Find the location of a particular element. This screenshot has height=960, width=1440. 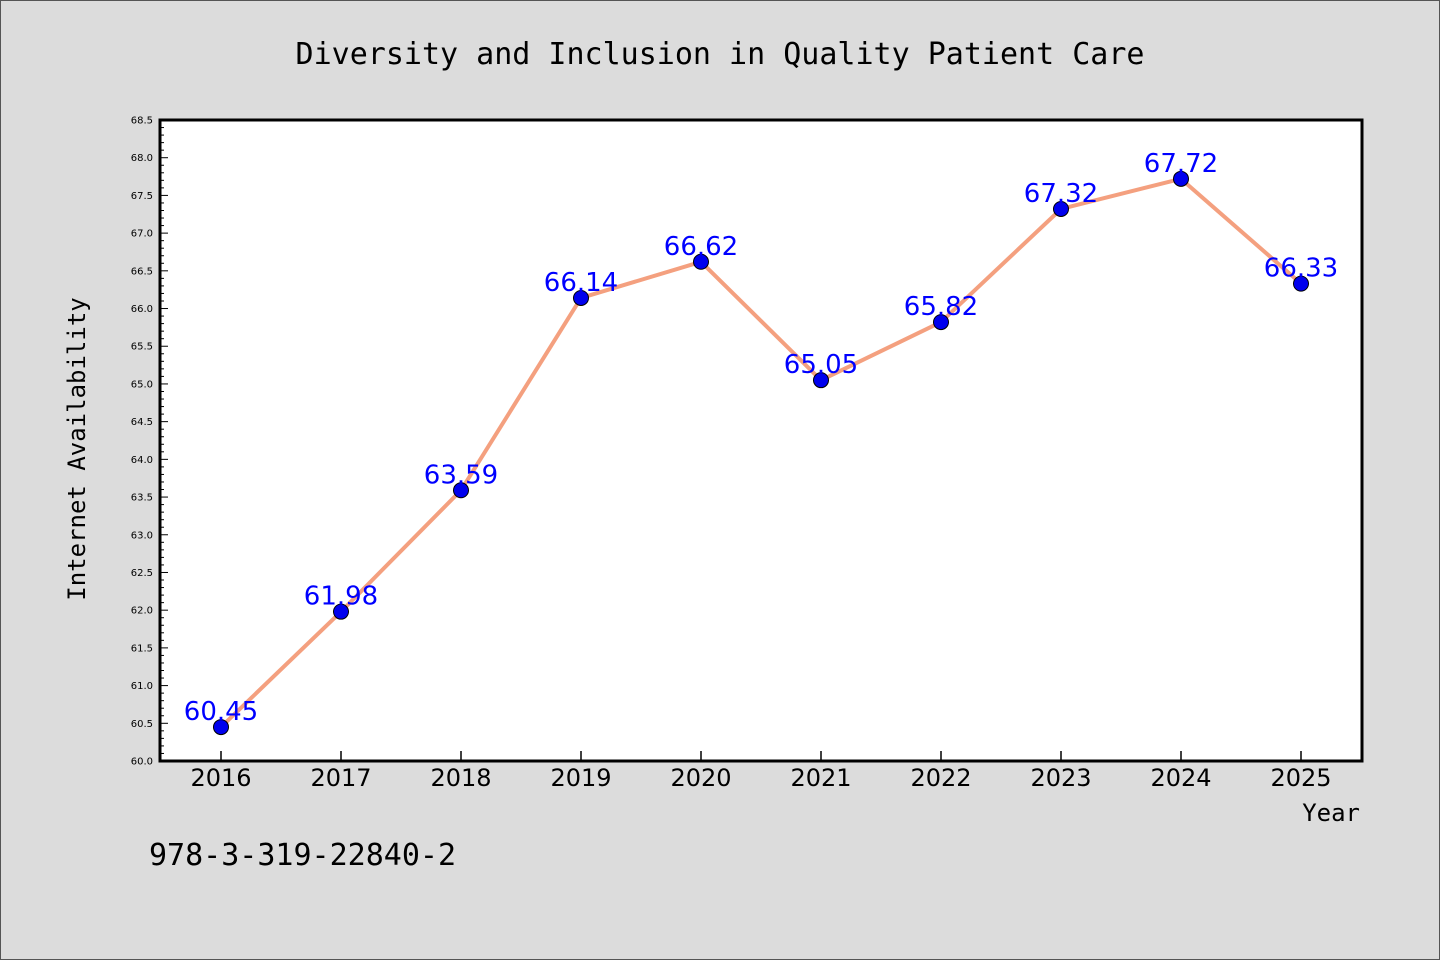

y-tick-label: 61.5 is located at coordinates (142, 648).